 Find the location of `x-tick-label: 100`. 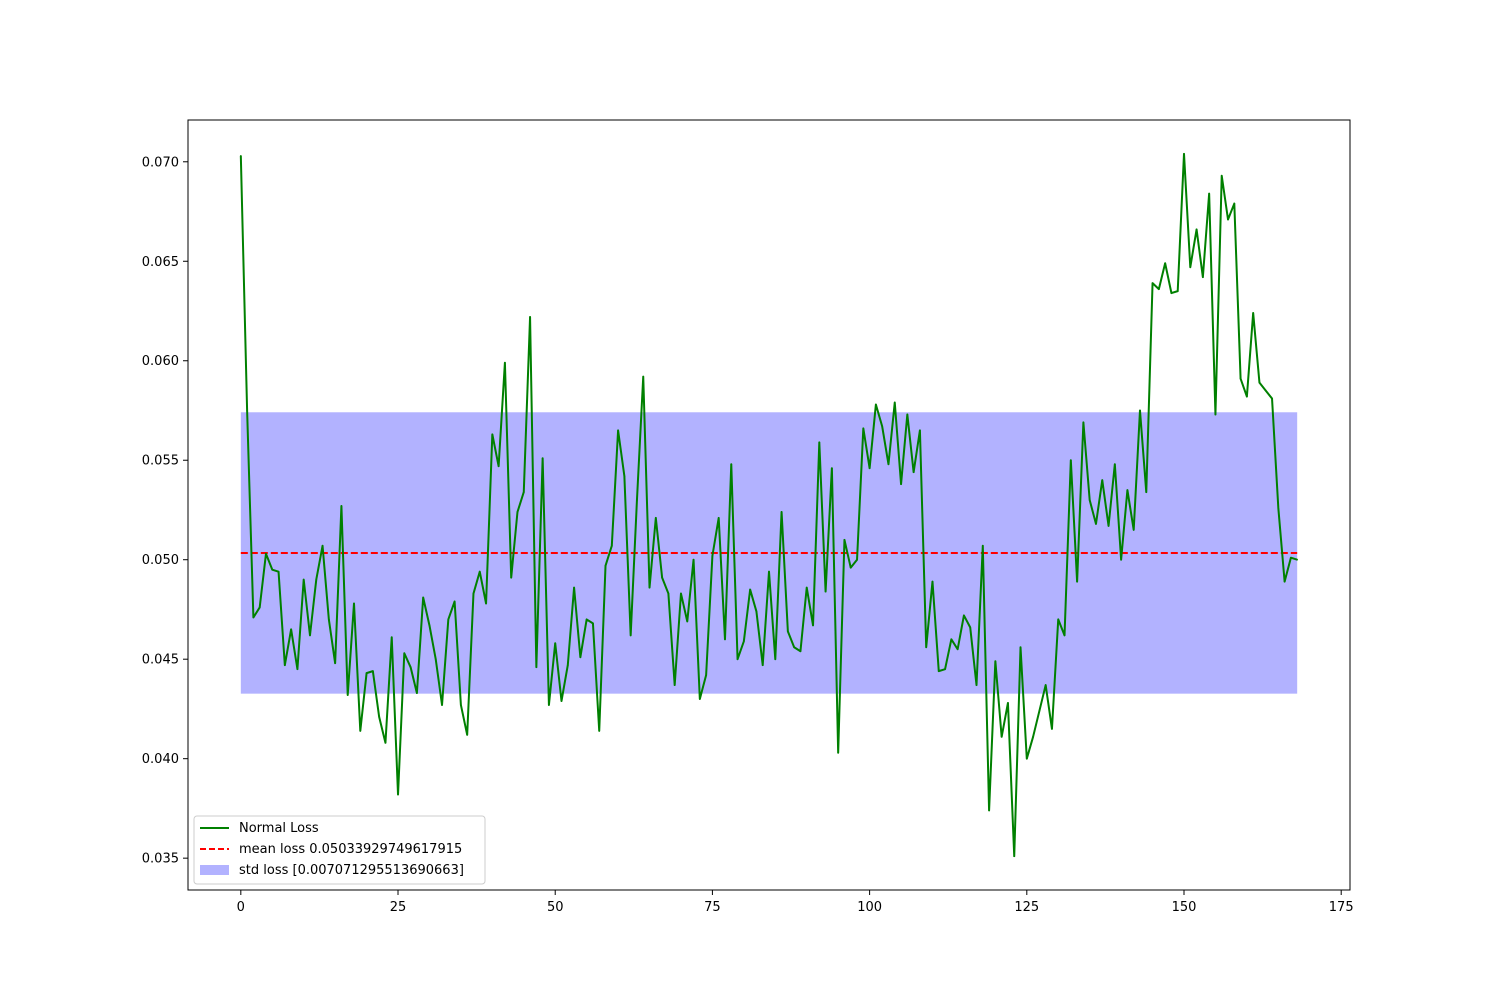

x-tick-label: 100 is located at coordinates (869, 907).